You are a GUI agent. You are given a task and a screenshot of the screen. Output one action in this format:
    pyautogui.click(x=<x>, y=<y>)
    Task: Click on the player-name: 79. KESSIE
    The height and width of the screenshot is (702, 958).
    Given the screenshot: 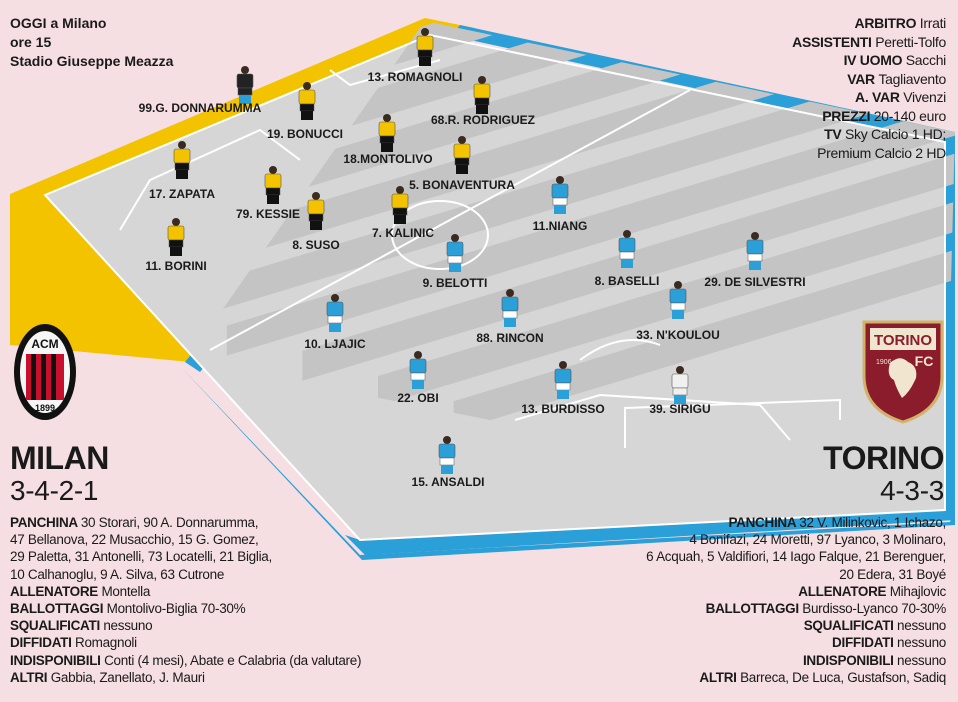 What is the action you would take?
    pyautogui.click(x=268, y=214)
    